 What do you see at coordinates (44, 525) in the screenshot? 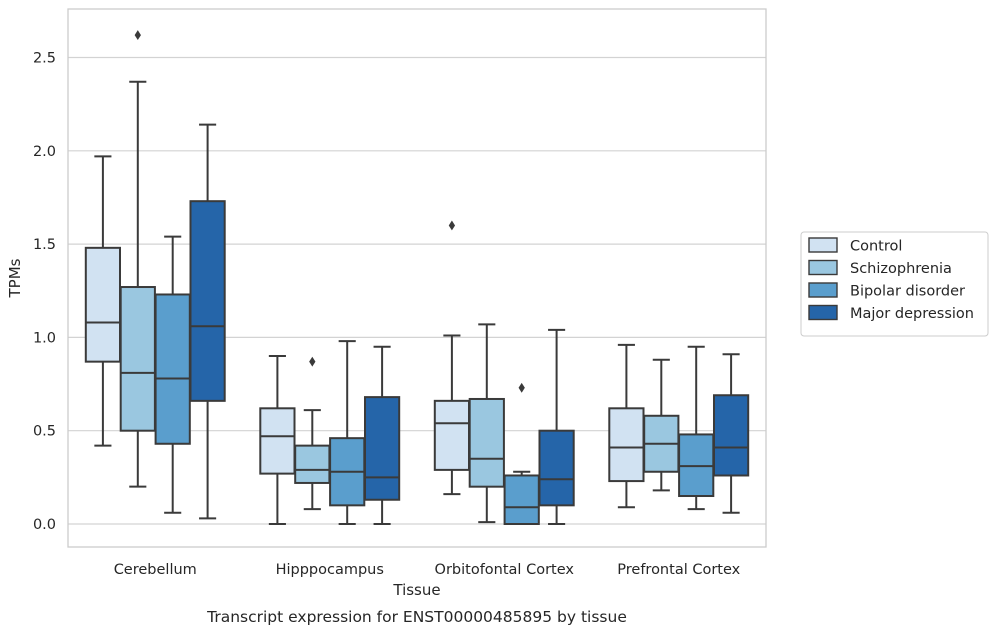
I see `y-tick-label: 0.0` at bounding box center [44, 525].